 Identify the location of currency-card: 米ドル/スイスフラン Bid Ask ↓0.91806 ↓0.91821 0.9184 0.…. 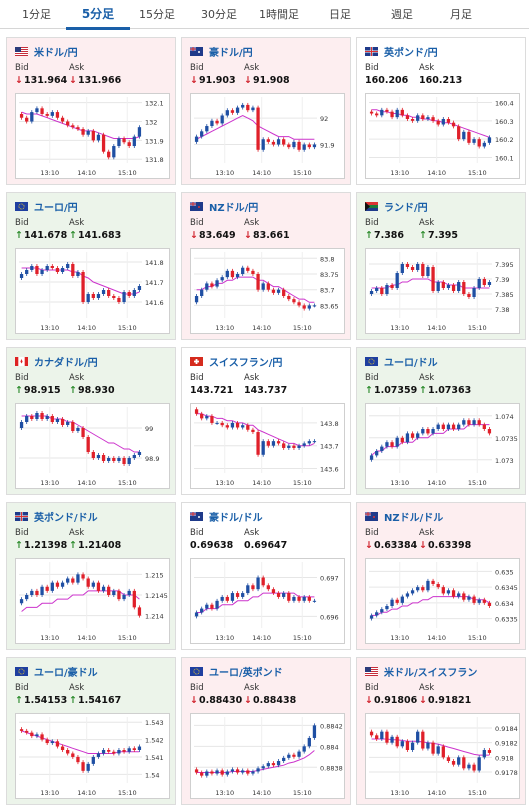
(441, 731).